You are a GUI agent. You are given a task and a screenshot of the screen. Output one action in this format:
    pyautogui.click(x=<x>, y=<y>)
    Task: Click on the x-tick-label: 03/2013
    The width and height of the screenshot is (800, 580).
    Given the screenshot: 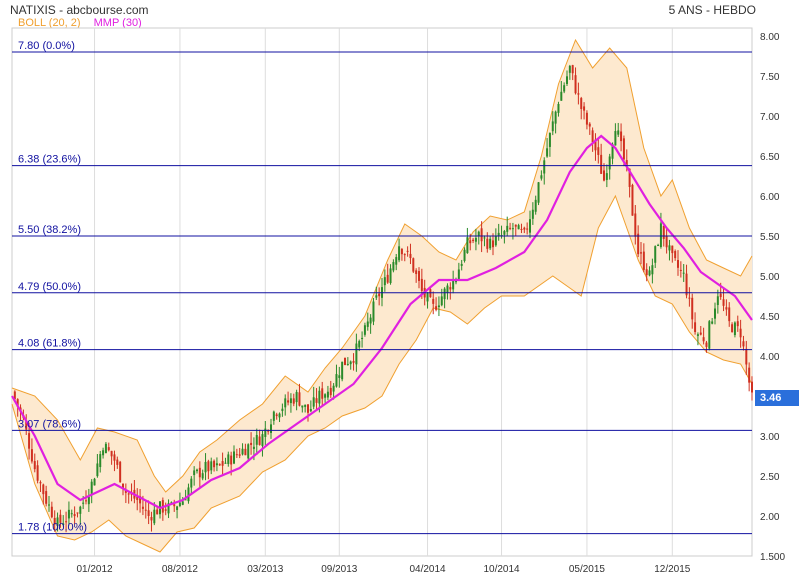 What is the action you would take?
    pyautogui.click(x=265, y=569)
    